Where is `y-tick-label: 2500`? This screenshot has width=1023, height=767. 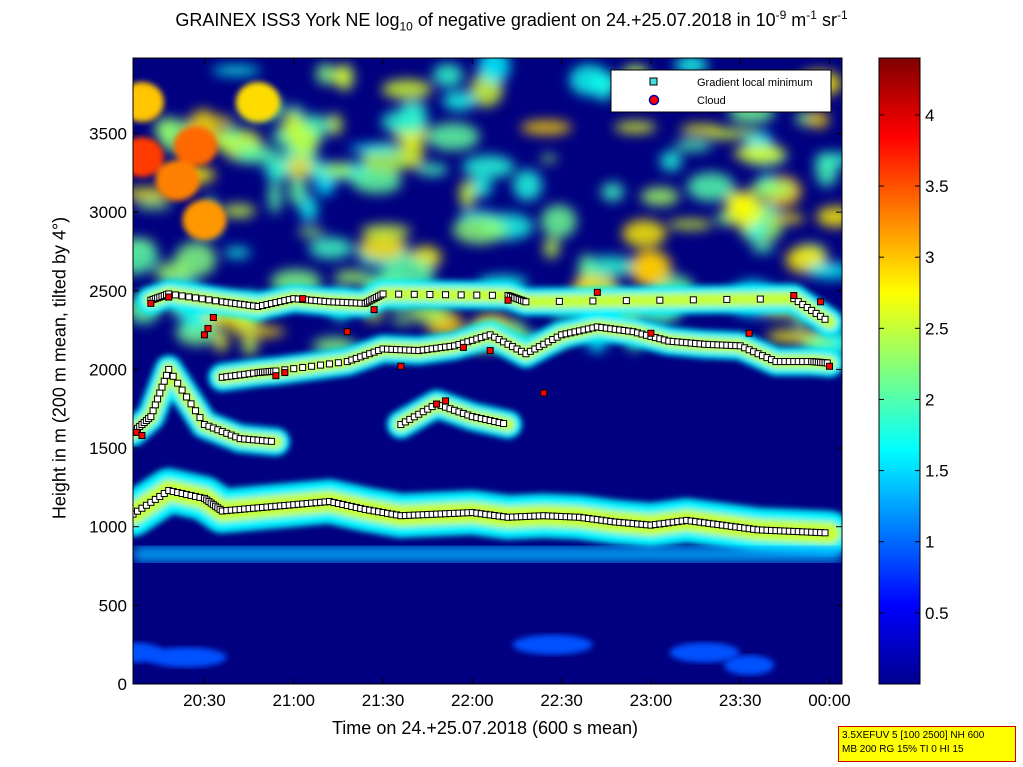 y-tick-label: 2500 is located at coordinates (108, 291).